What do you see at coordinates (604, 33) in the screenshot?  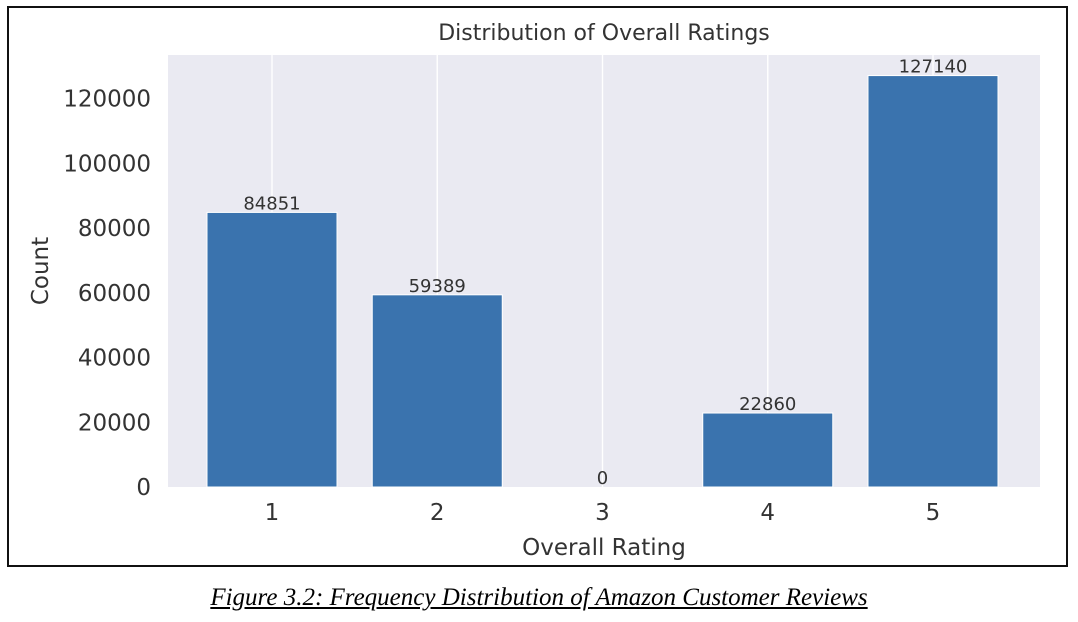 I see `chart-title: Distribution of Overall Ratings` at bounding box center [604, 33].